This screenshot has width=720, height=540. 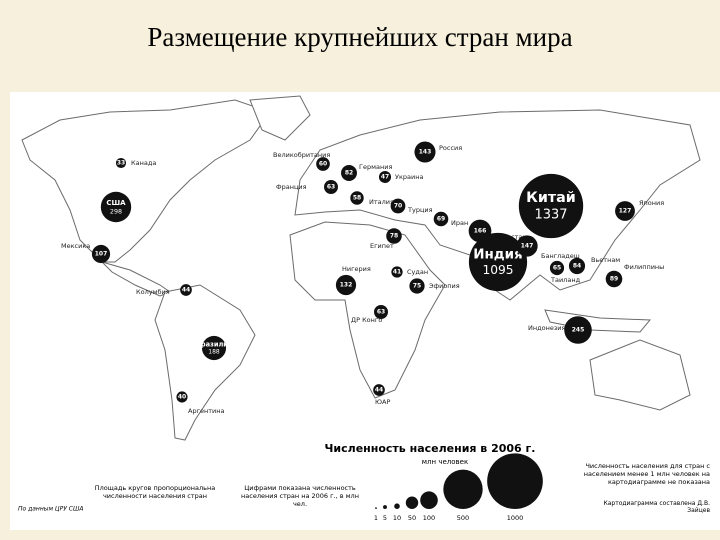 I want to click on country-name: Таиланд, so click(x=565, y=280).